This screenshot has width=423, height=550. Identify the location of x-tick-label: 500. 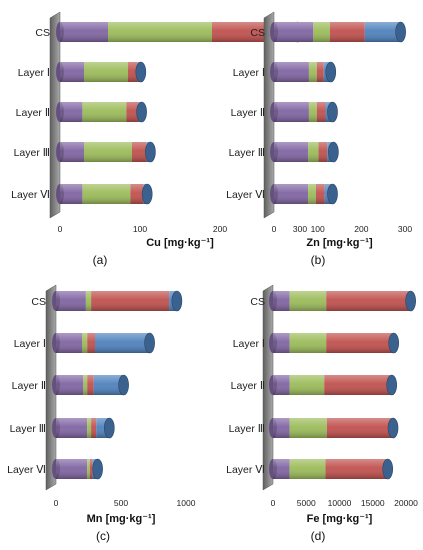
(121, 503).